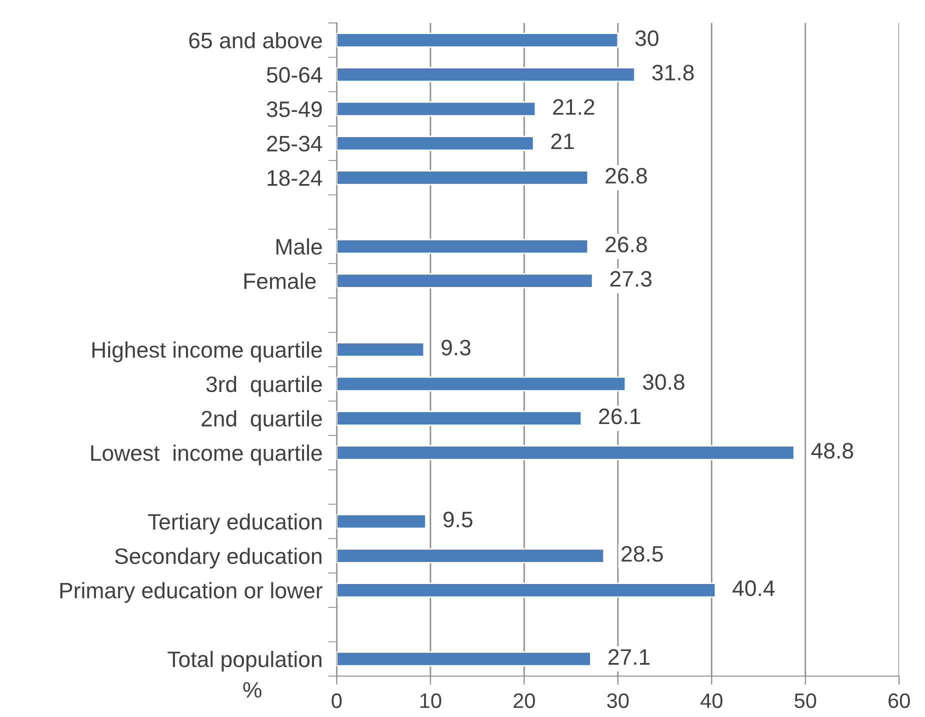 The height and width of the screenshot is (717, 925). What do you see at coordinates (294, 75) in the screenshot?
I see `y-tick-label: 50-64` at bounding box center [294, 75].